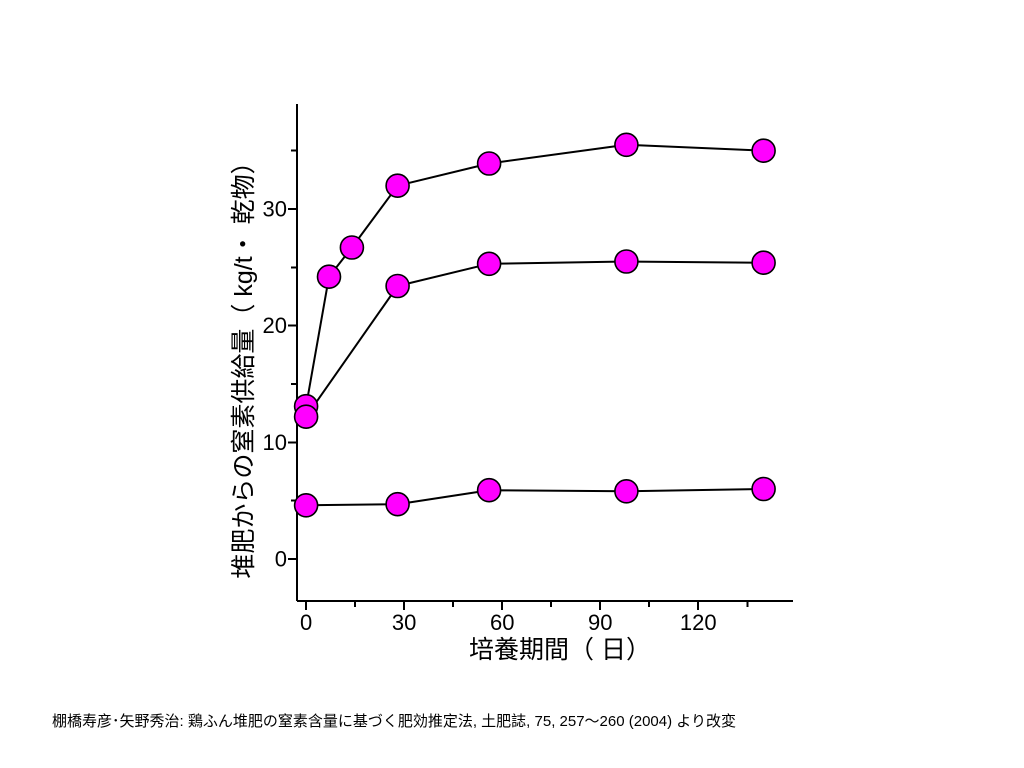  What do you see at coordinates (535, 497) in the screenshot?
I see `series-3-line` at bounding box center [535, 497].